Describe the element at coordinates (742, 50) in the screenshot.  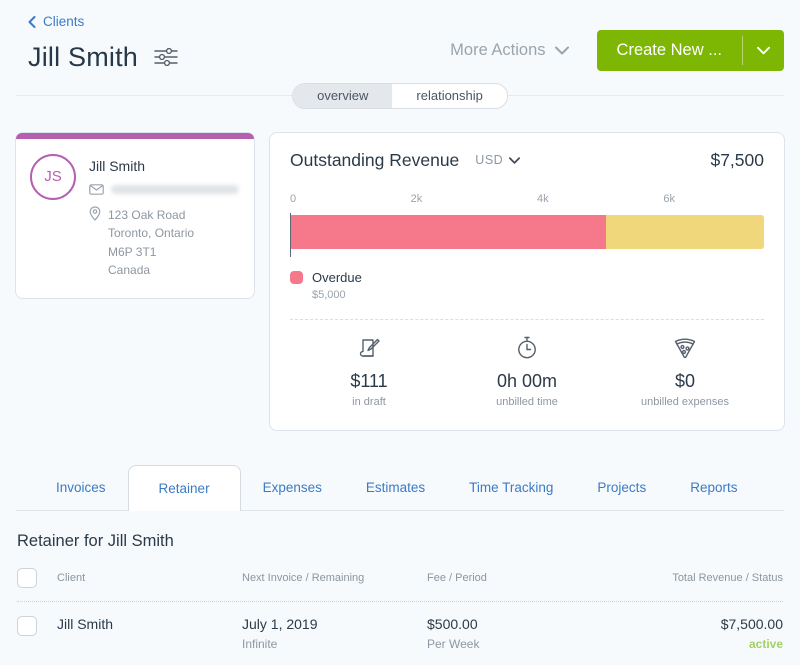
I see `button-divider` at that location.